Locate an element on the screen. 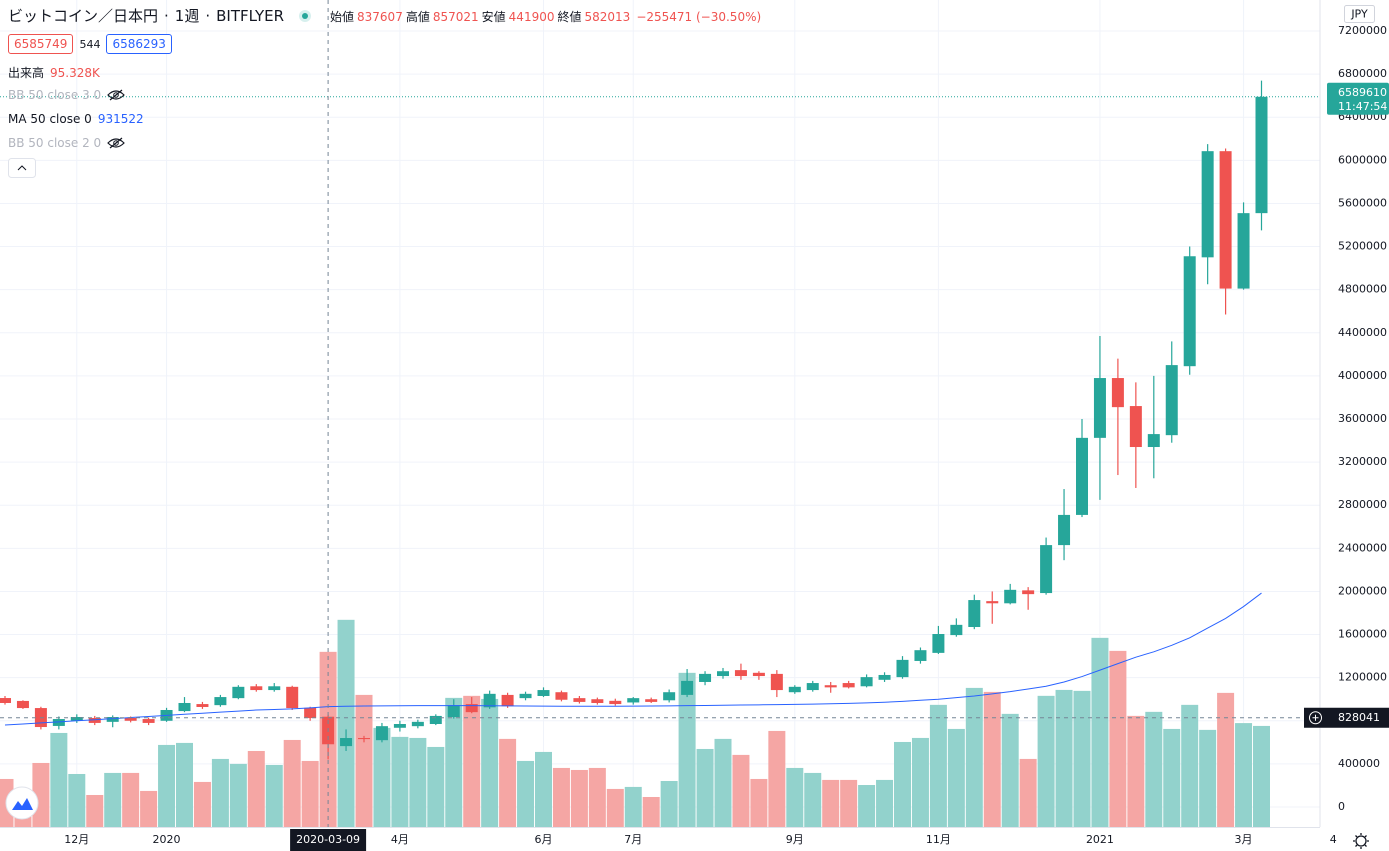 The image size is (1389, 851). add-alert-plus is located at coordinates (1315, 717).